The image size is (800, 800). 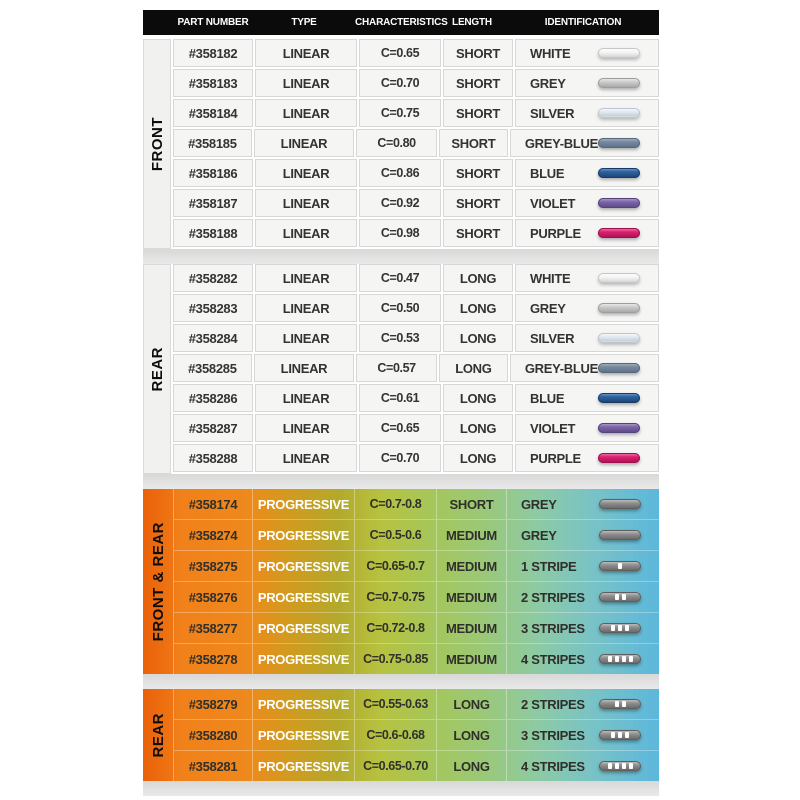 What do you see at coordinates (213, 83) in the screenshot?
I see `part-number-cell: #358183` at bounding box center [213, 83].